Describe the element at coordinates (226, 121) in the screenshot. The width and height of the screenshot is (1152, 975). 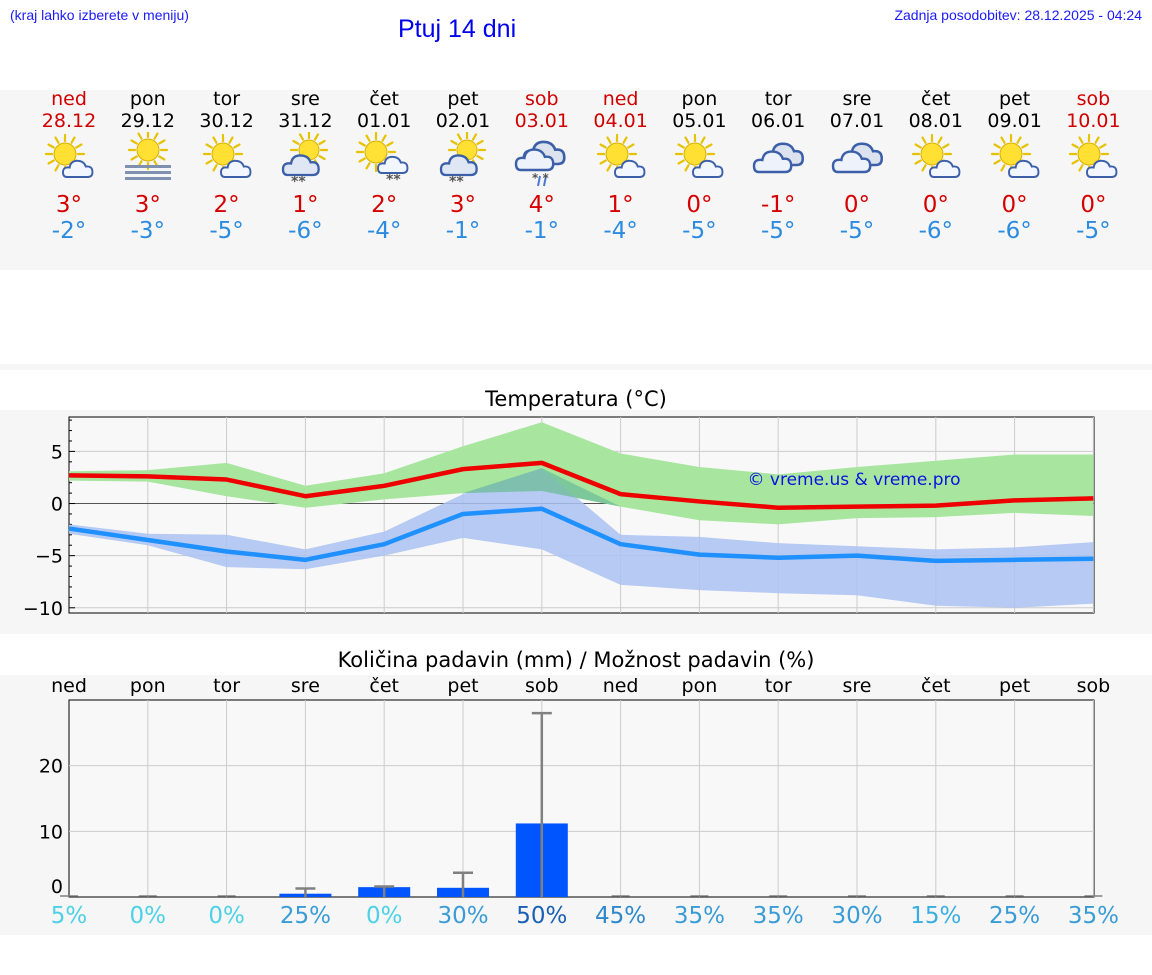
I see `forecast-date: 30.12` at that location.